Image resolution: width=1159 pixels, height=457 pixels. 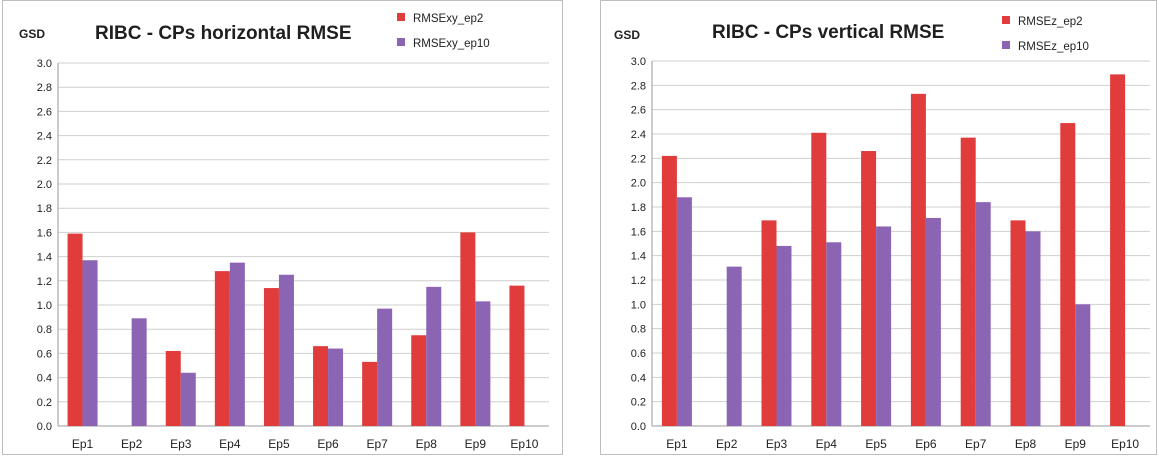 I want to click on legend-label-ep10: RMSExy_ep10, so click(x=451, y=44).